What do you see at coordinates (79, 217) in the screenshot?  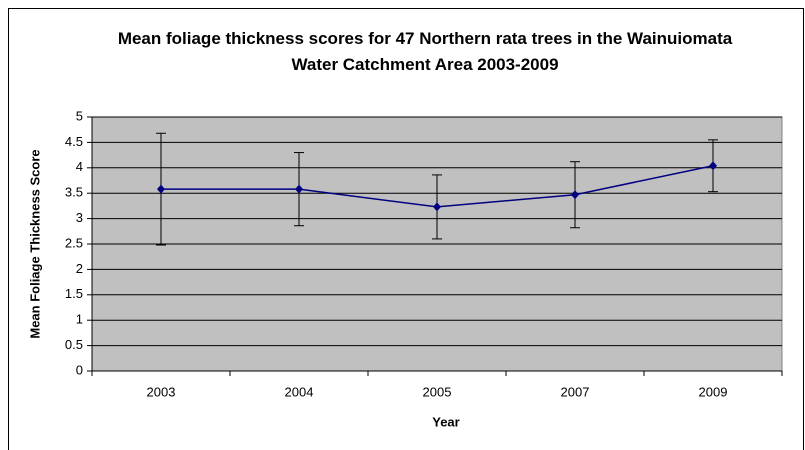 I see `y-tick-label: 3` at bounding box center [79, 217].